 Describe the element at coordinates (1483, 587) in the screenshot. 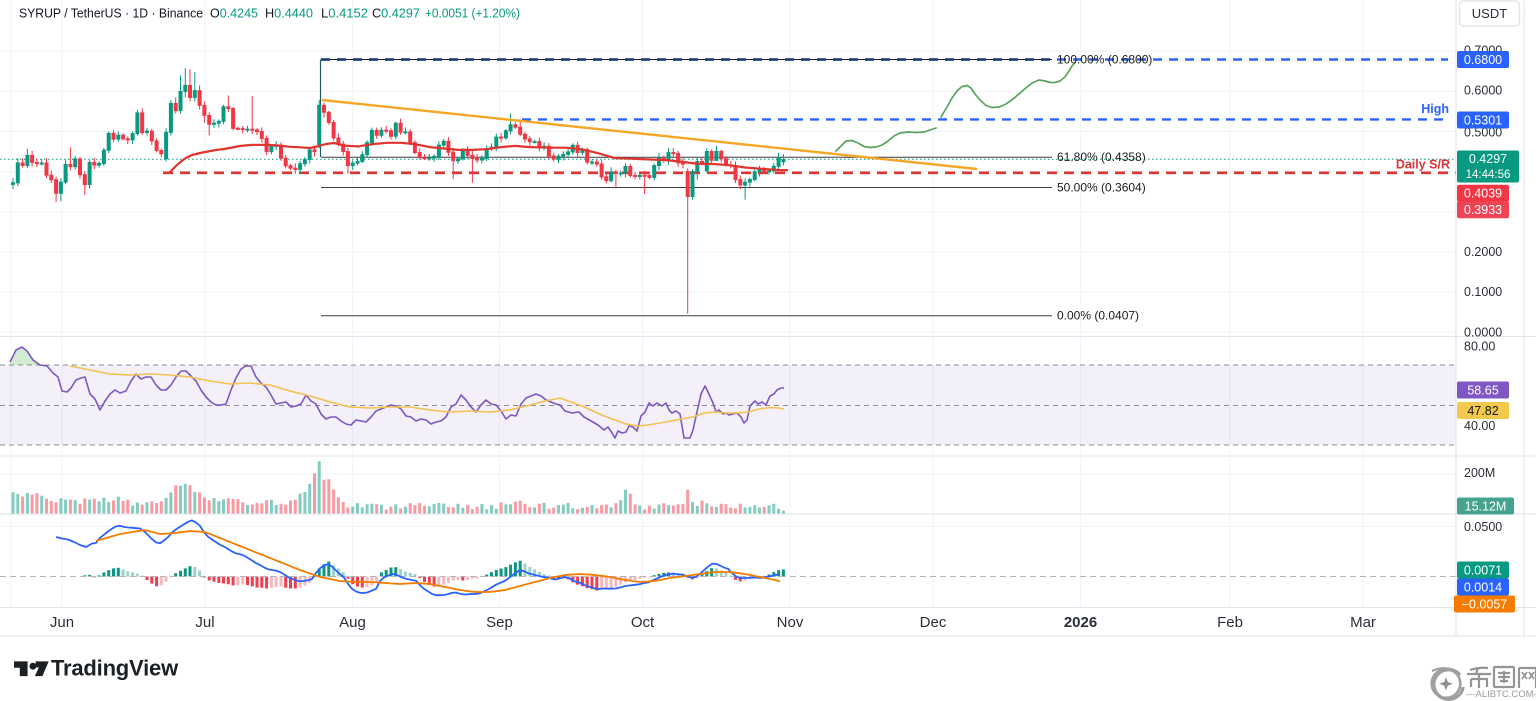

I see `svg-text: 0.0014` at that location.